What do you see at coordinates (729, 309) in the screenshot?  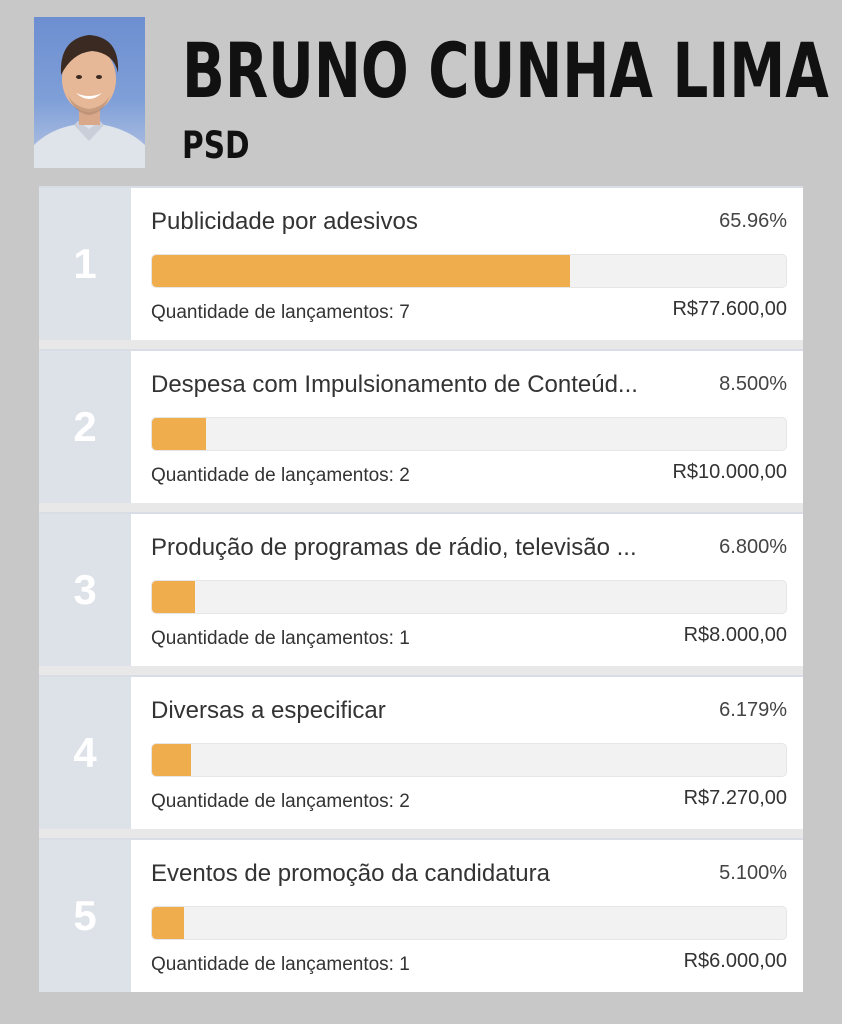 I see `expense-amount: R$77.600,00` at bounding box center [729, 309].